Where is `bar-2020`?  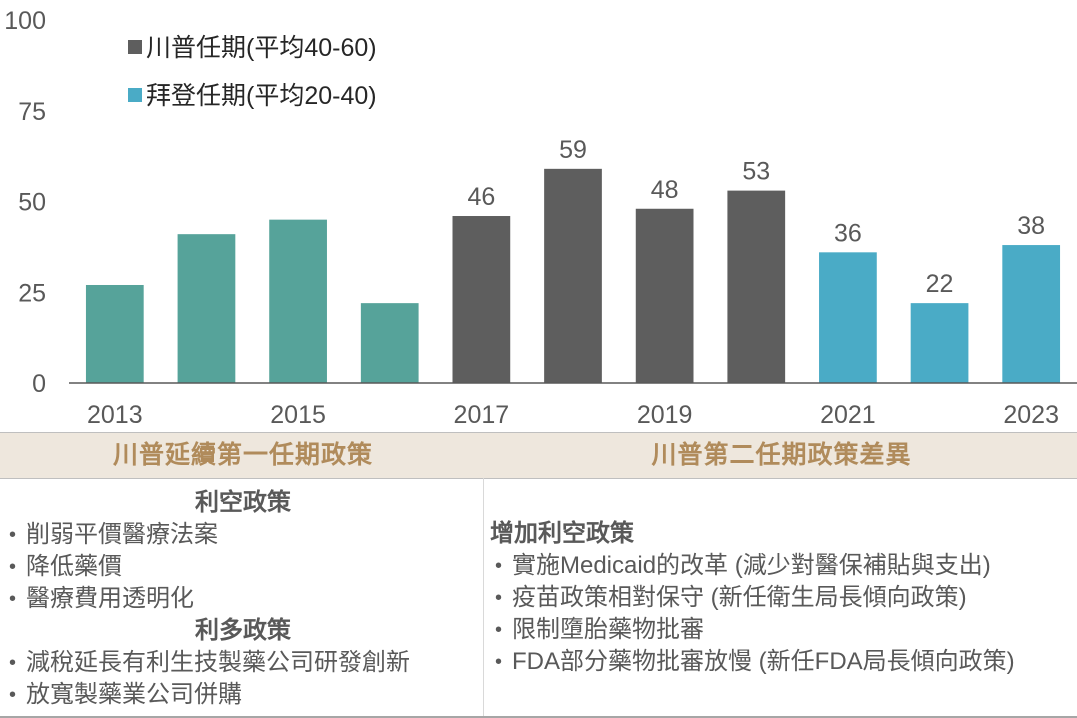 bar-2020 is located at coordinates (756, 286).